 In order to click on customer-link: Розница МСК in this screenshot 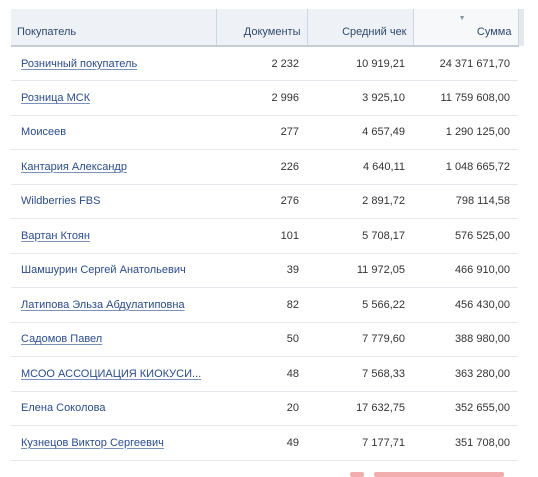, I will do `click(56, 97)`.